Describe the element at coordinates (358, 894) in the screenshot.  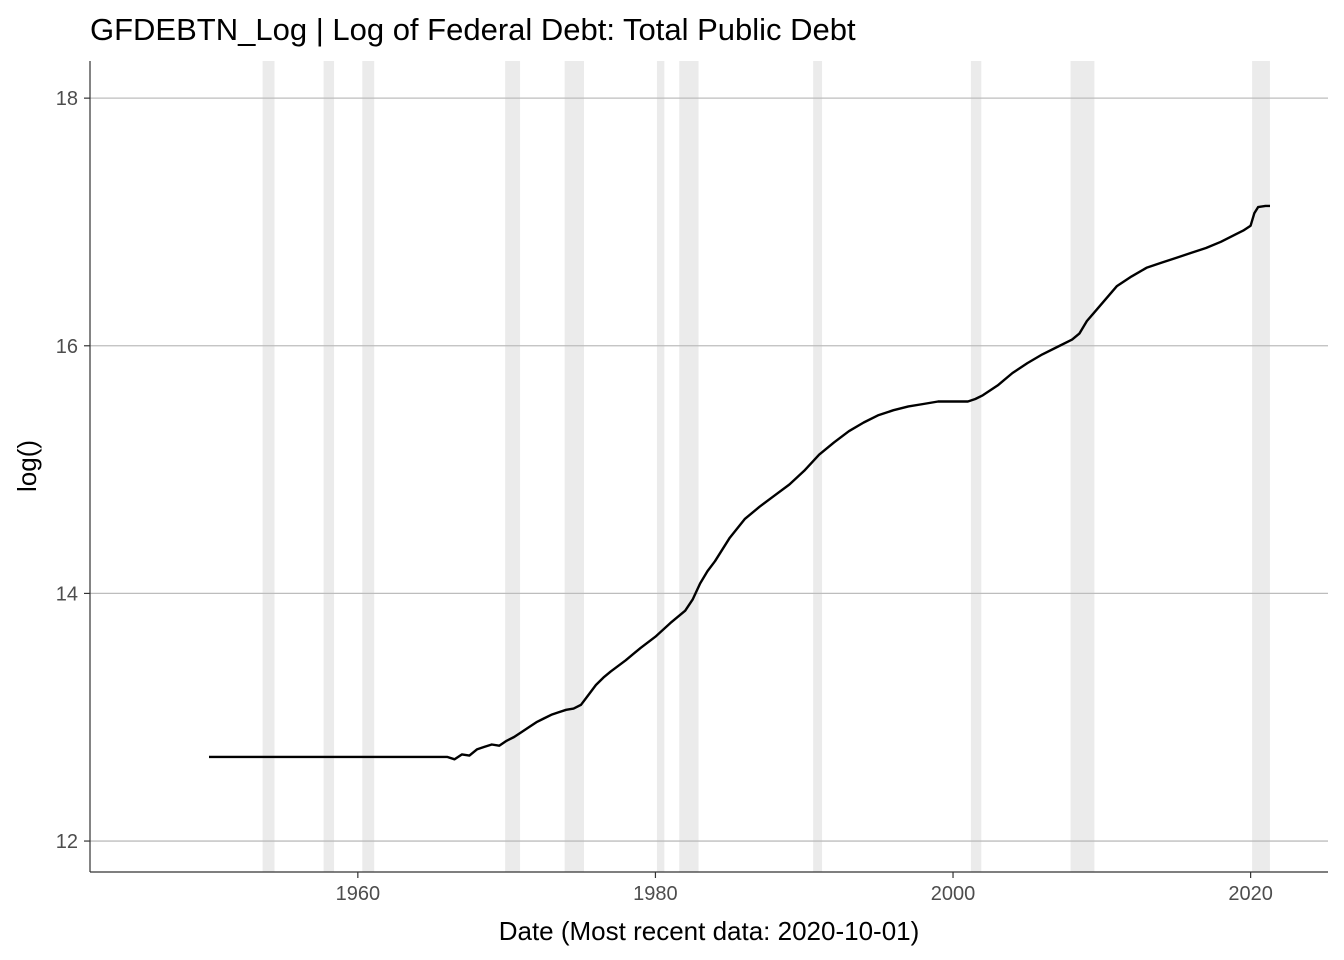
I see `x-tick-label-1960: 1960` at that location.